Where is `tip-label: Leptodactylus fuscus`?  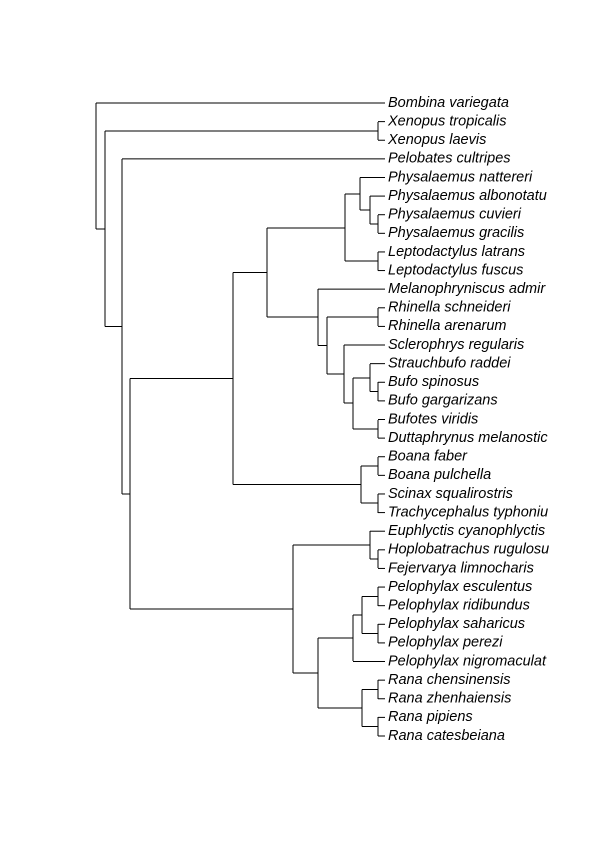
tip-label: Leptodactylus fuscus is located at coordinates (455, 270).